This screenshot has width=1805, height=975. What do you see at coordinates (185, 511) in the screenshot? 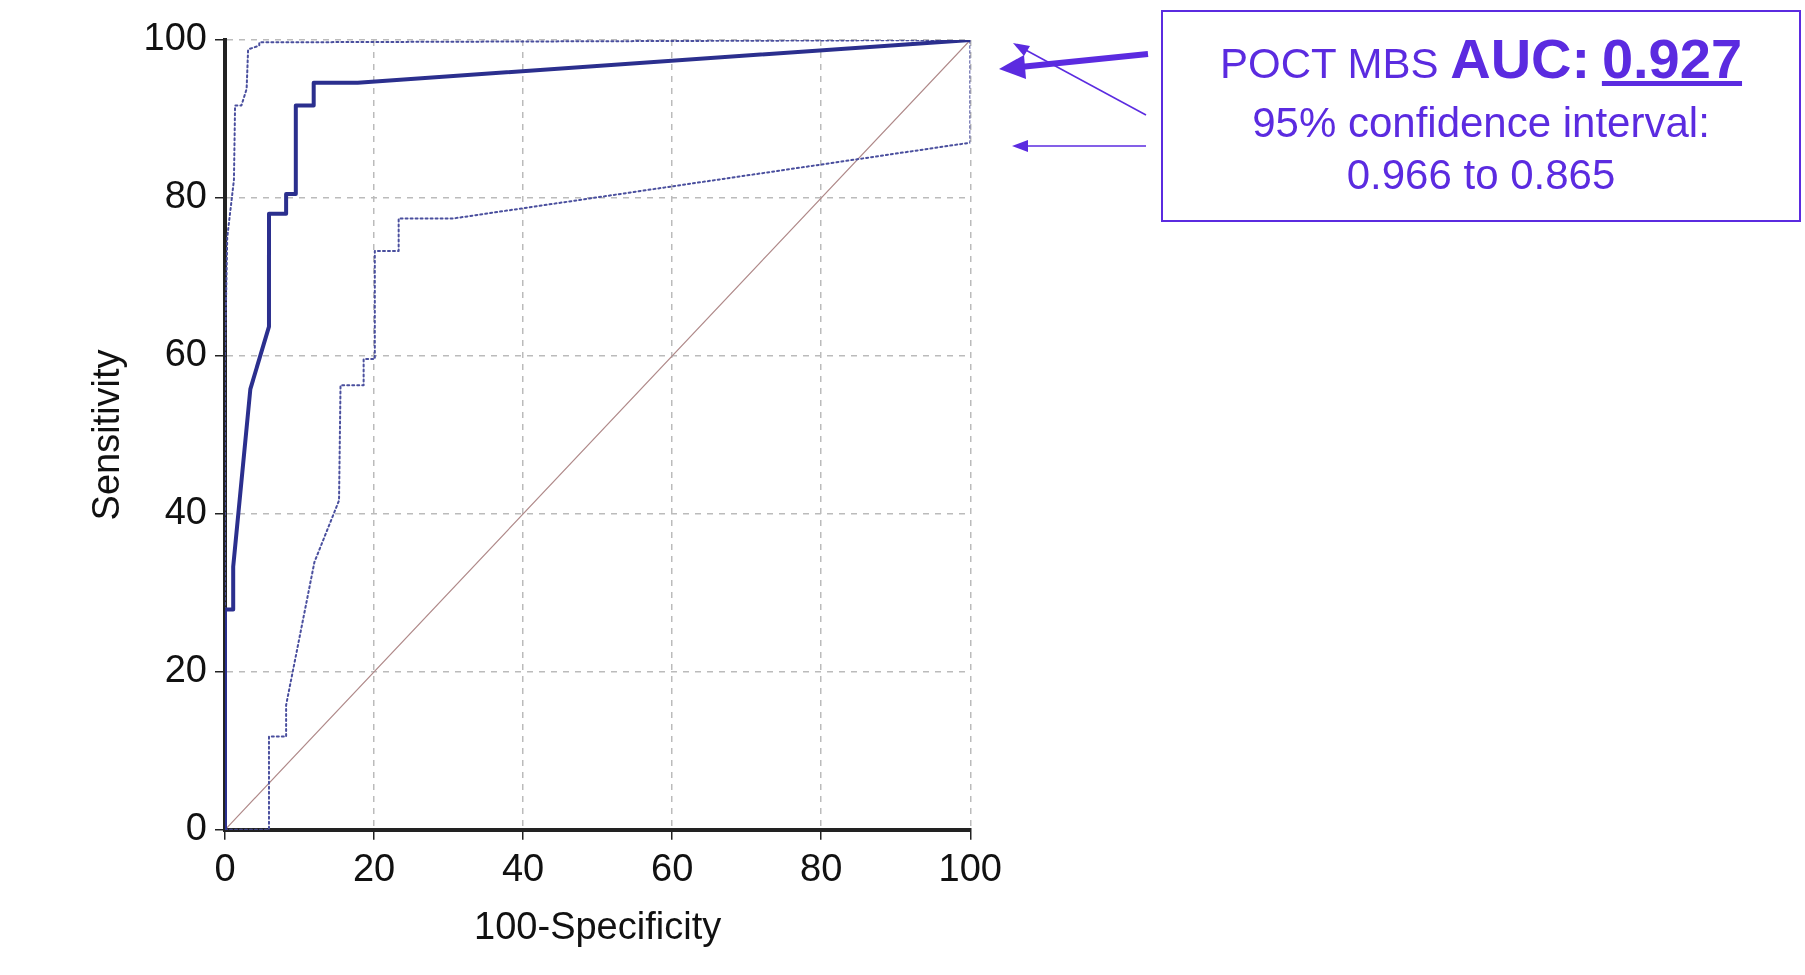
I see `y-tick-label: 40` at bounding box center [185, 511].